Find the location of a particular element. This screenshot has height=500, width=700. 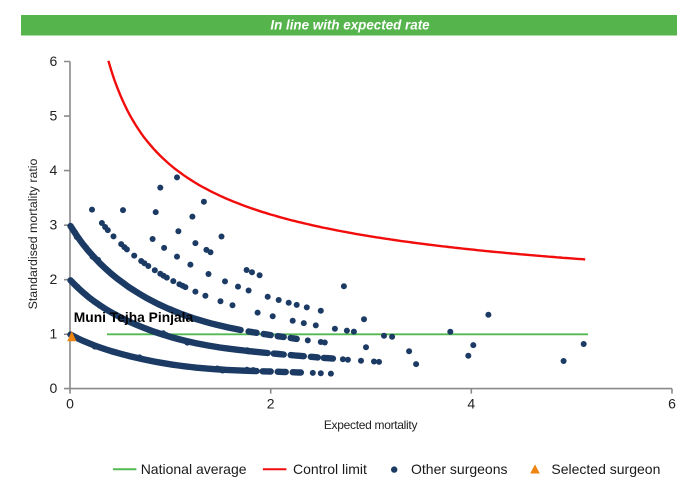

svg-text: Other surgeons is located at coordinates (459, 469).